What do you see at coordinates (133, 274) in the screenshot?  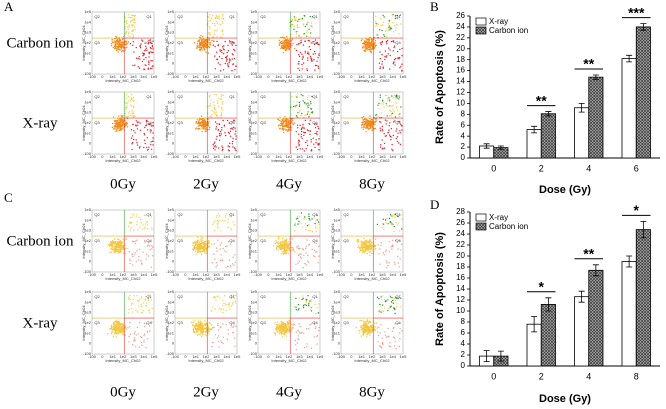 I see `flow-x-tick-label: 1e3` at bounding box center [133, 274].